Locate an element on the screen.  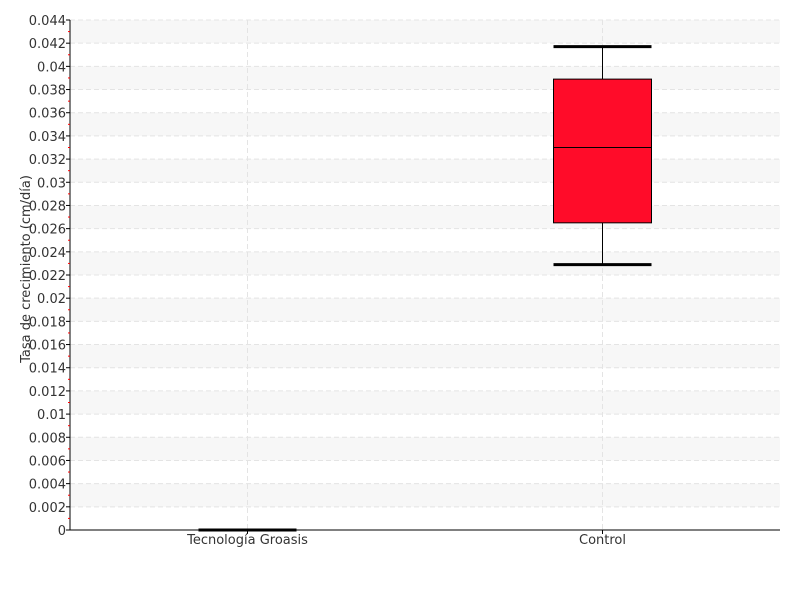
y-tick-label: 0.022 is located at coordinates (47, 276).